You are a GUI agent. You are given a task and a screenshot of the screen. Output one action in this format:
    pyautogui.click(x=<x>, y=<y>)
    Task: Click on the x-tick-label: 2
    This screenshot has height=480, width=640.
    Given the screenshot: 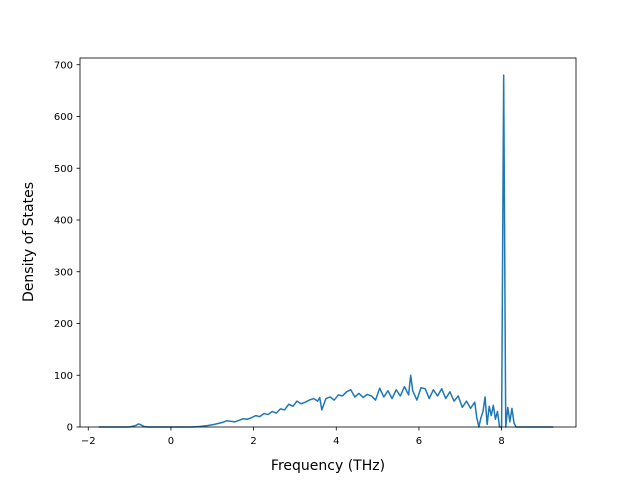 What is the action you would take?
    pyautogui.click(x=253, y=441)
    